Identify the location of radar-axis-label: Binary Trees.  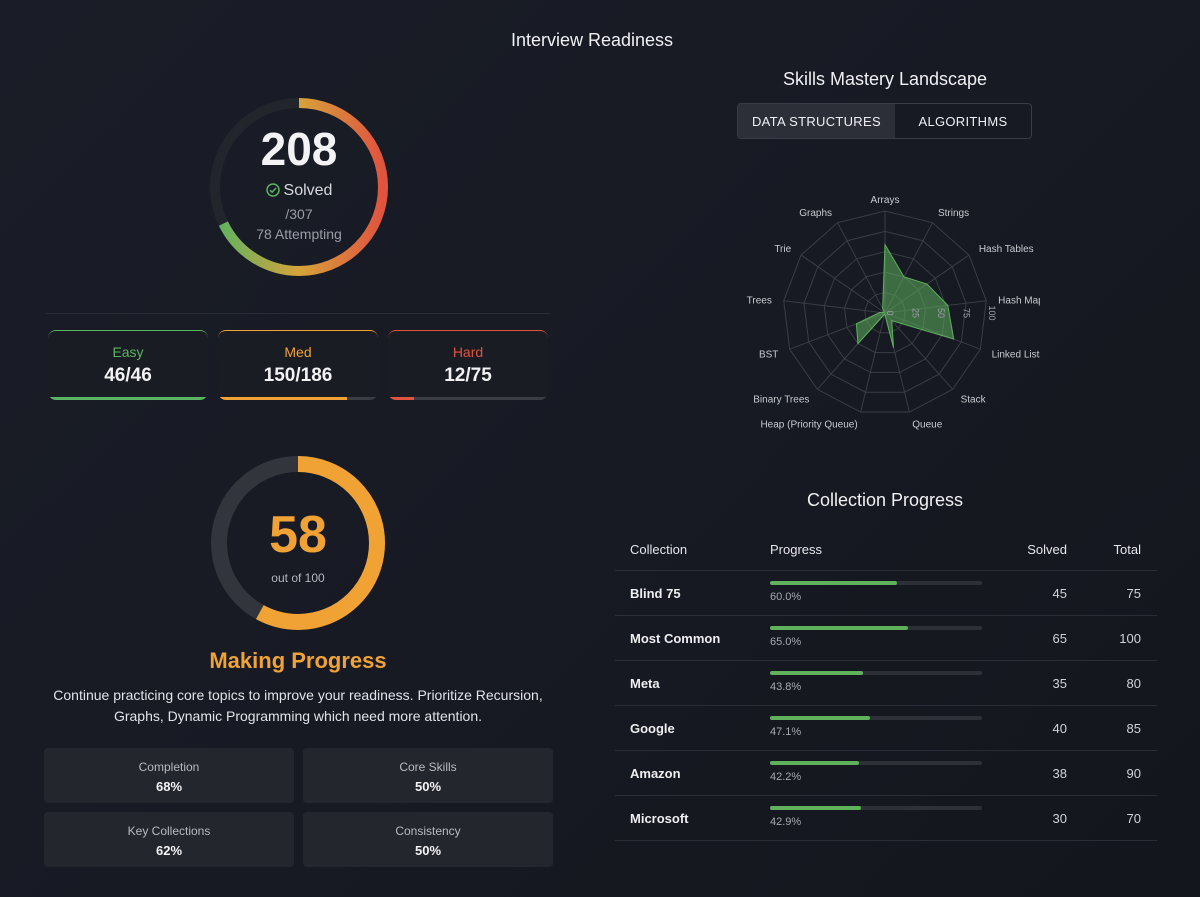
(781, 399).